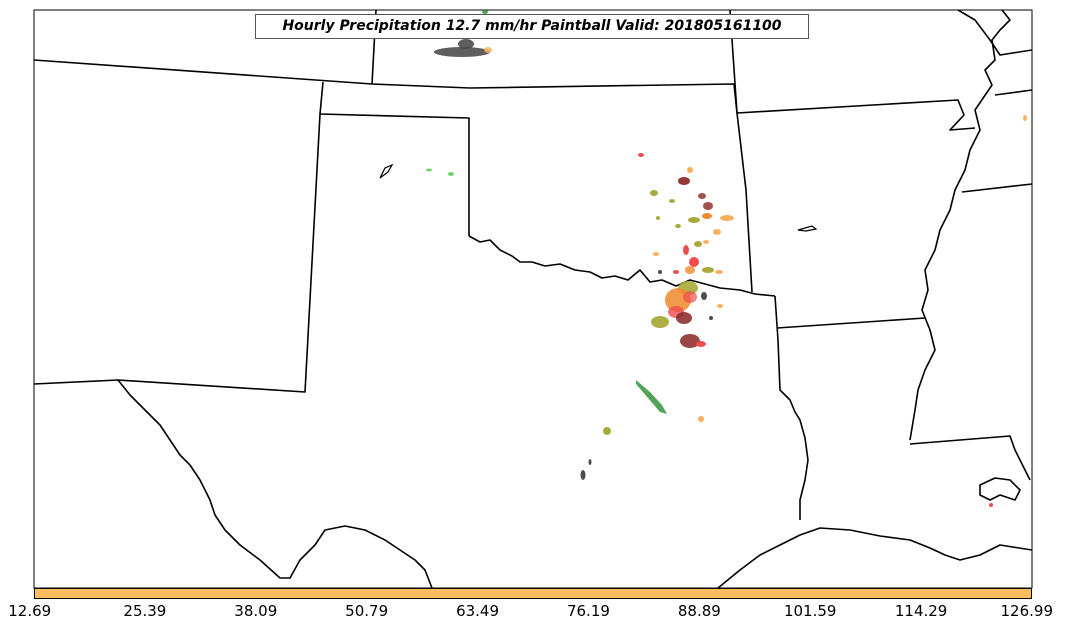 The width and height of the screenshot is (1070, 633). I want to click on rio-grande, so click(275, 484).